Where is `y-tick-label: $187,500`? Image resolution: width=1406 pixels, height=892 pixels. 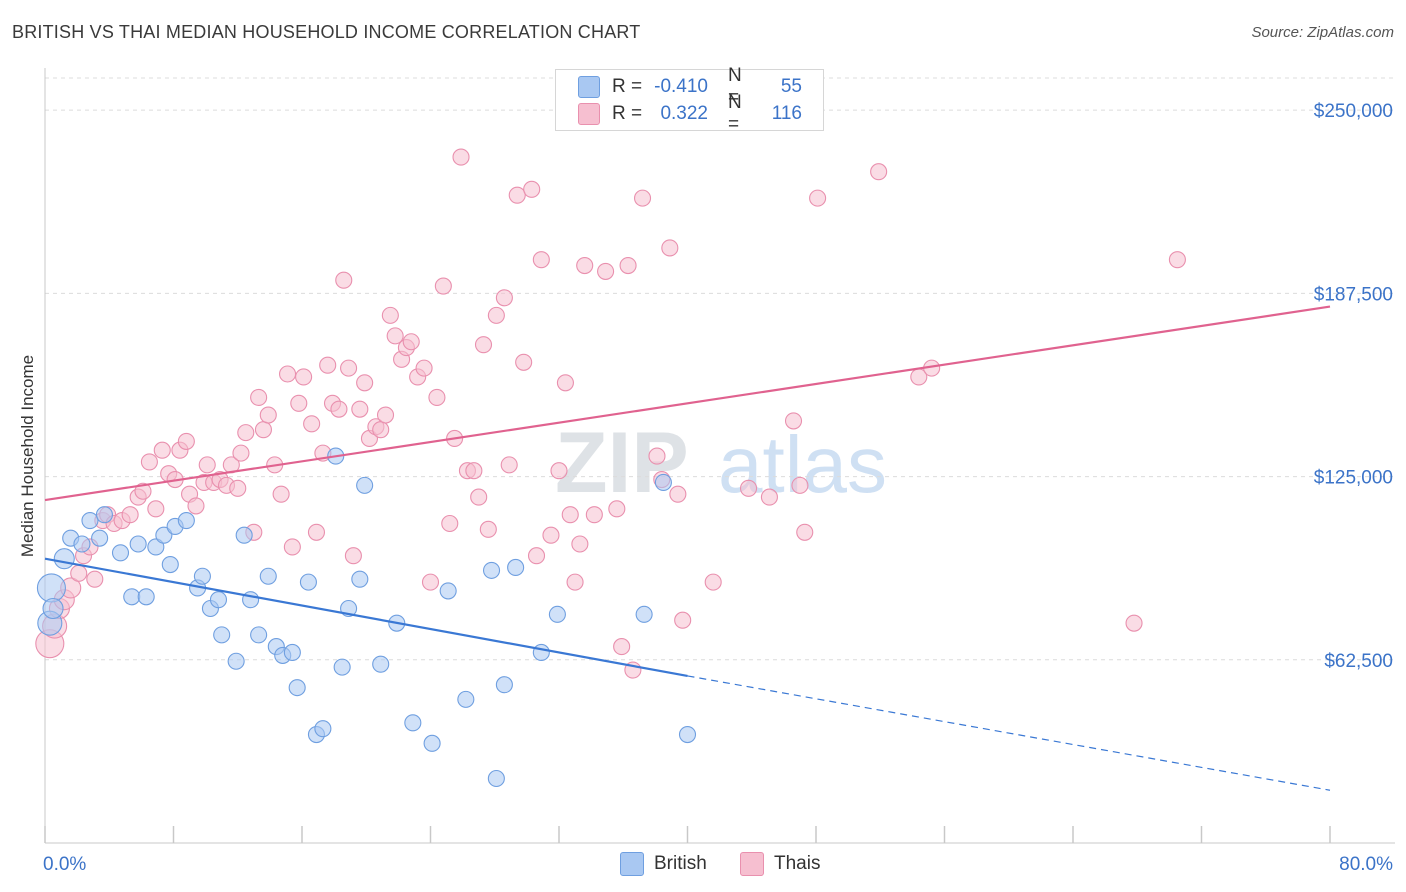 y-tick-label: $187,500 is located at coordinates (1353, 294).